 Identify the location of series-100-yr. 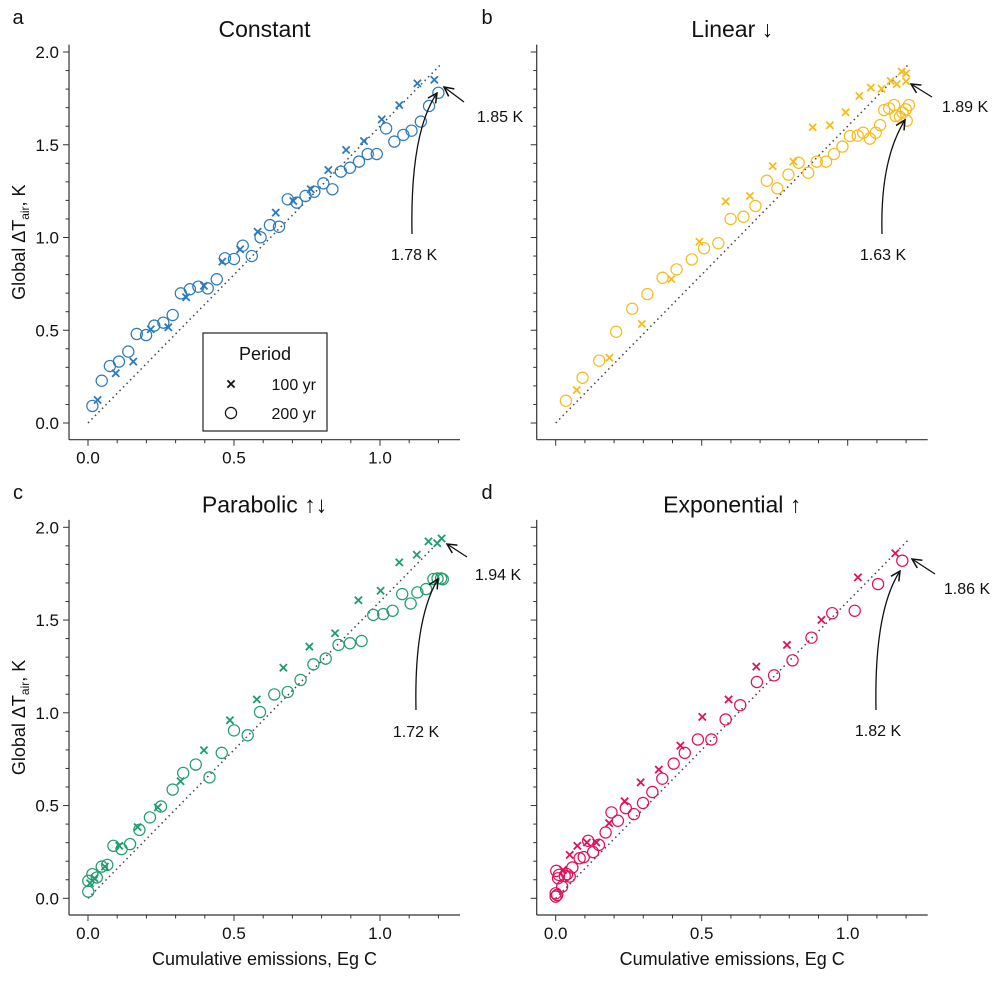
(741, 231).